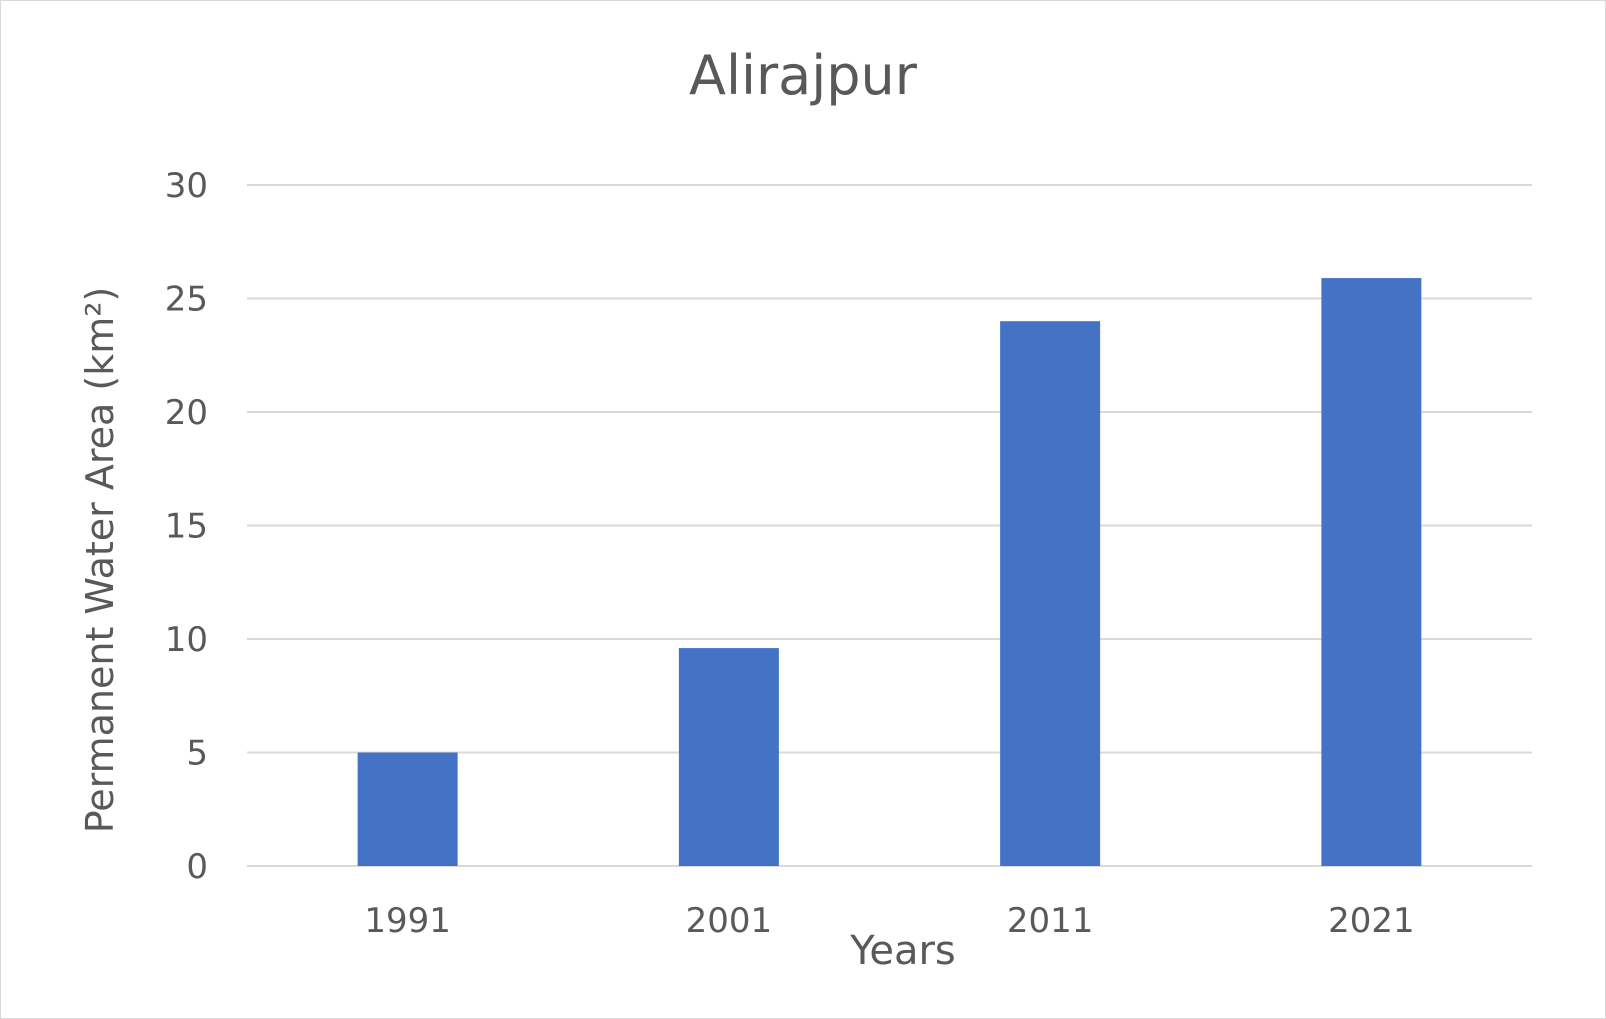  Describe the element at coordinates (729, 921) in the screenshot. I see `x-tick-label: 2001` at that location.